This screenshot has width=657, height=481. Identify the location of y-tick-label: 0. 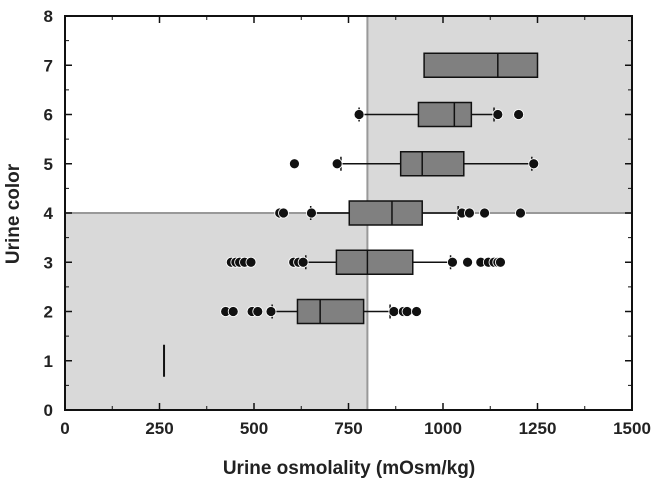
(48, 410).